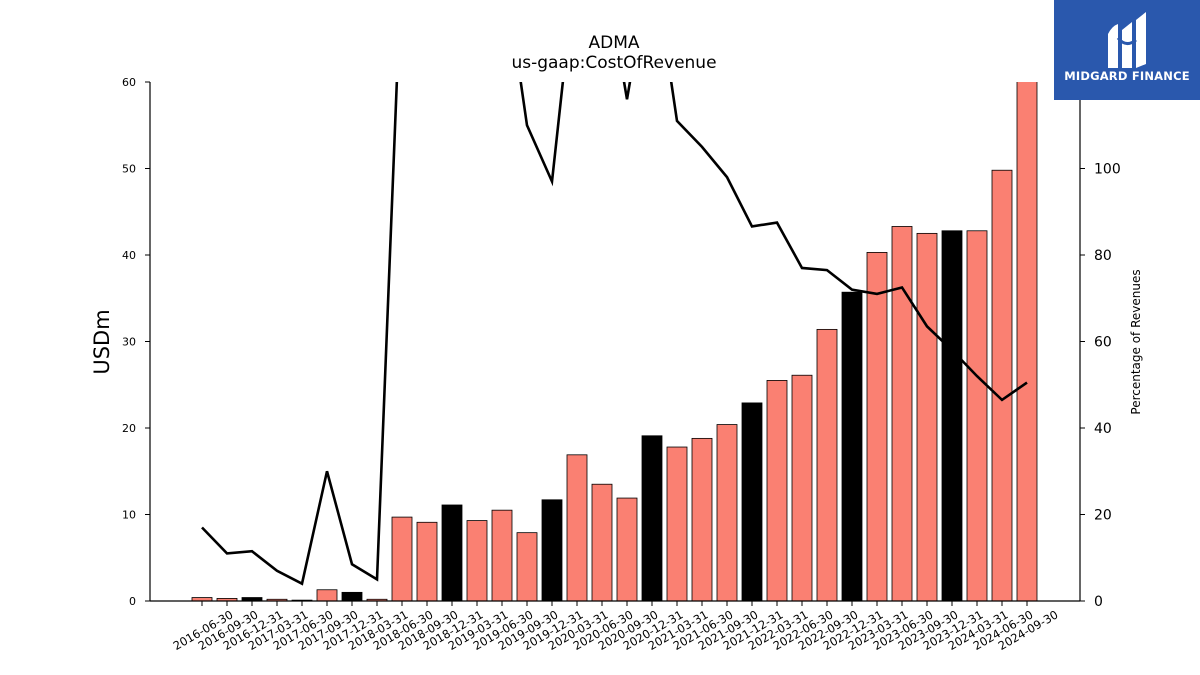 The image size is (1200, 675). What do you see at coordinates (129, 515) in the screenshot?
I see `y-tick-label: 10` at bounding box center [129, 515].